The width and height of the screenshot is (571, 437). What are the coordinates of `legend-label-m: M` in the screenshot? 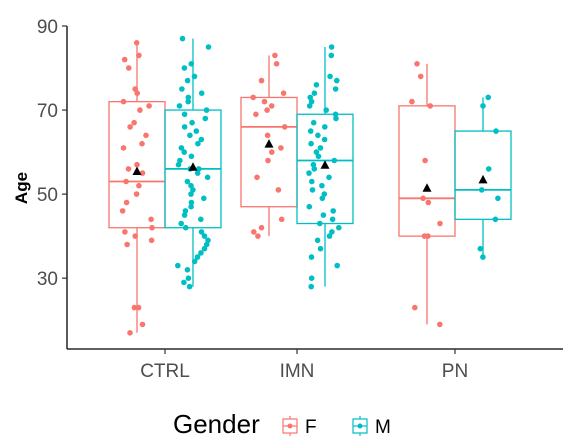 It's located at (383, 427).